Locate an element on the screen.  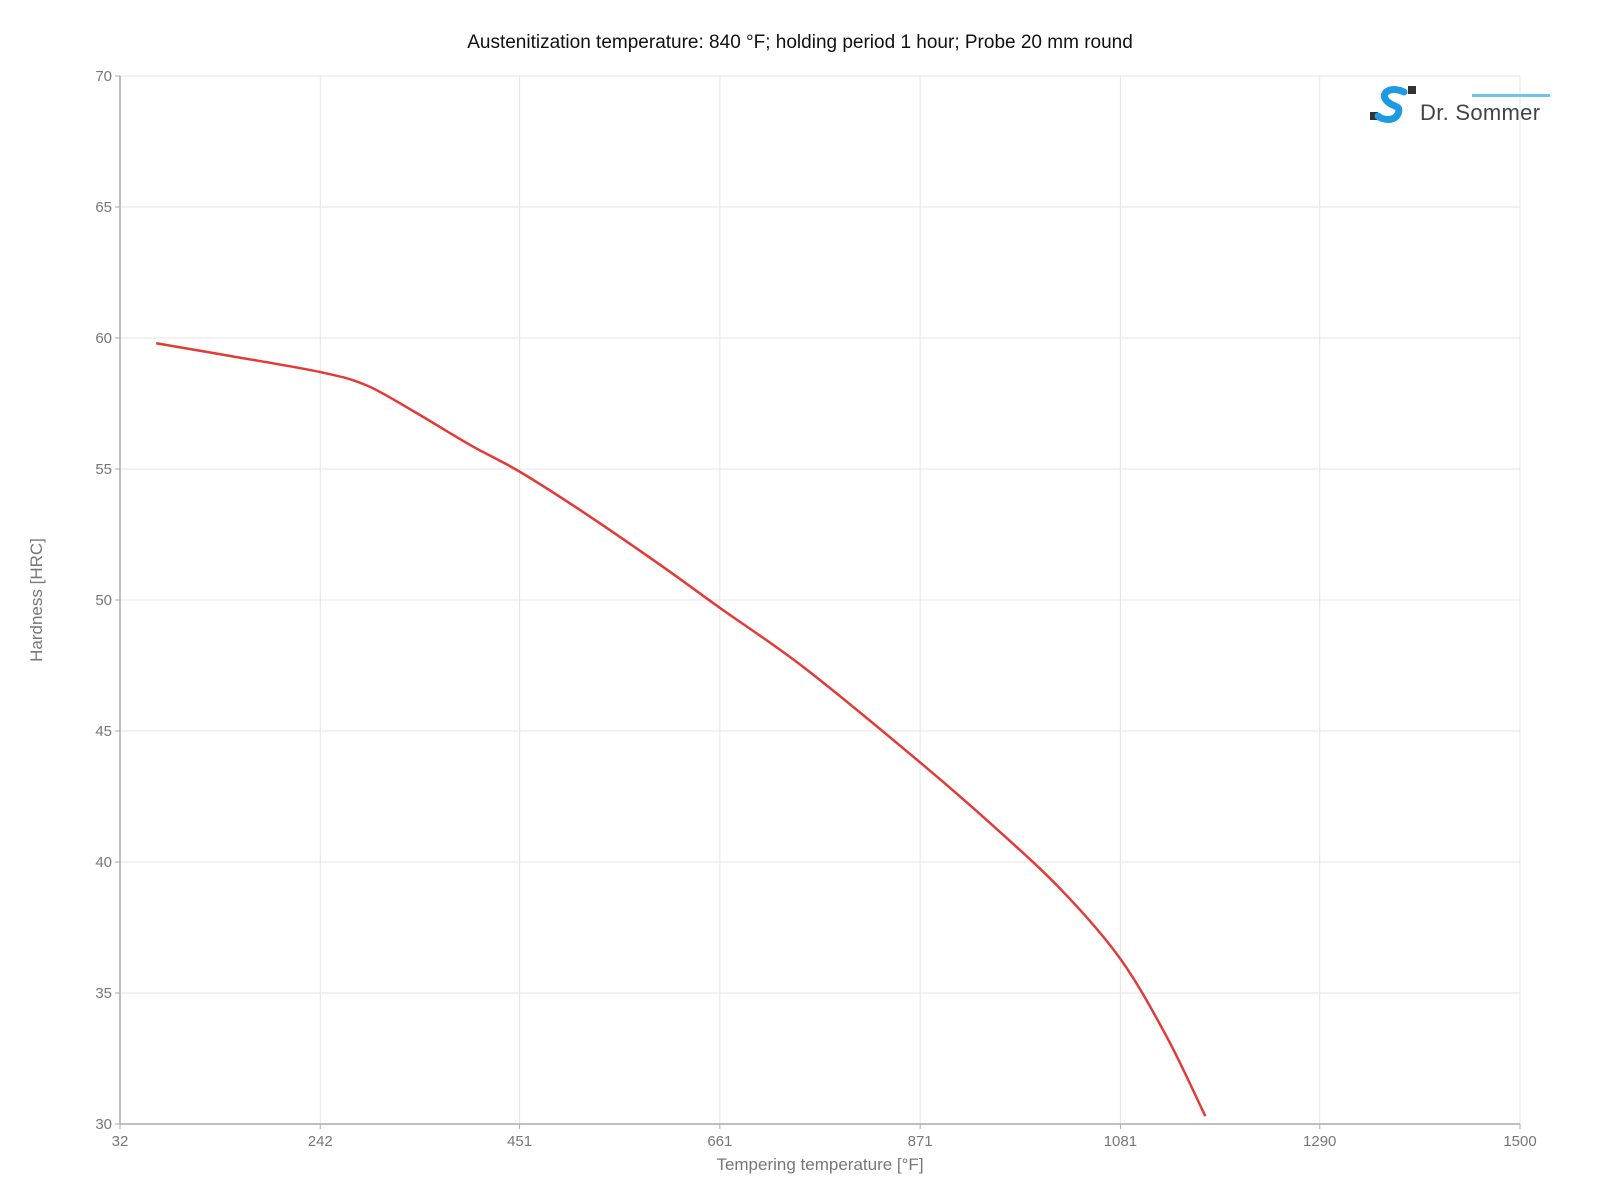
company-logo: Dr. Sommer is located at coordinates (1461, 107).